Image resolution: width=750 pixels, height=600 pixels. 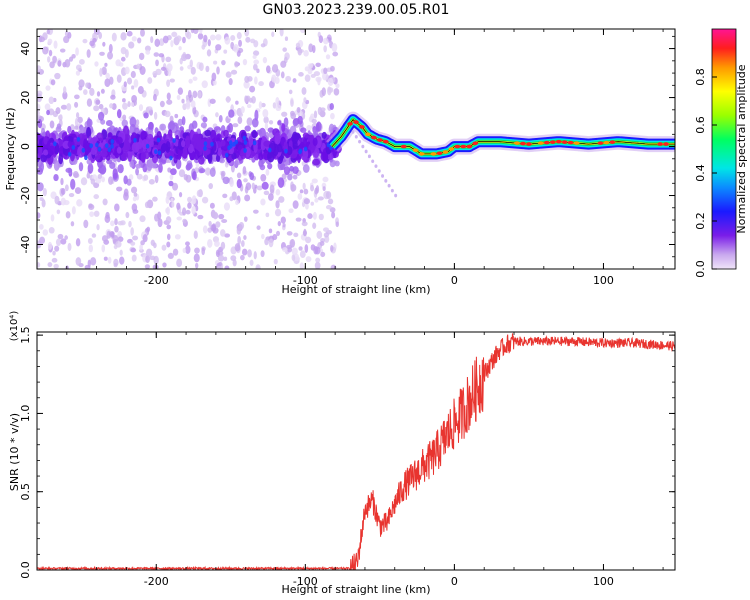 I want to click on spectrogram-x-label: Height of straight line (km), so click(x=355, y=289).